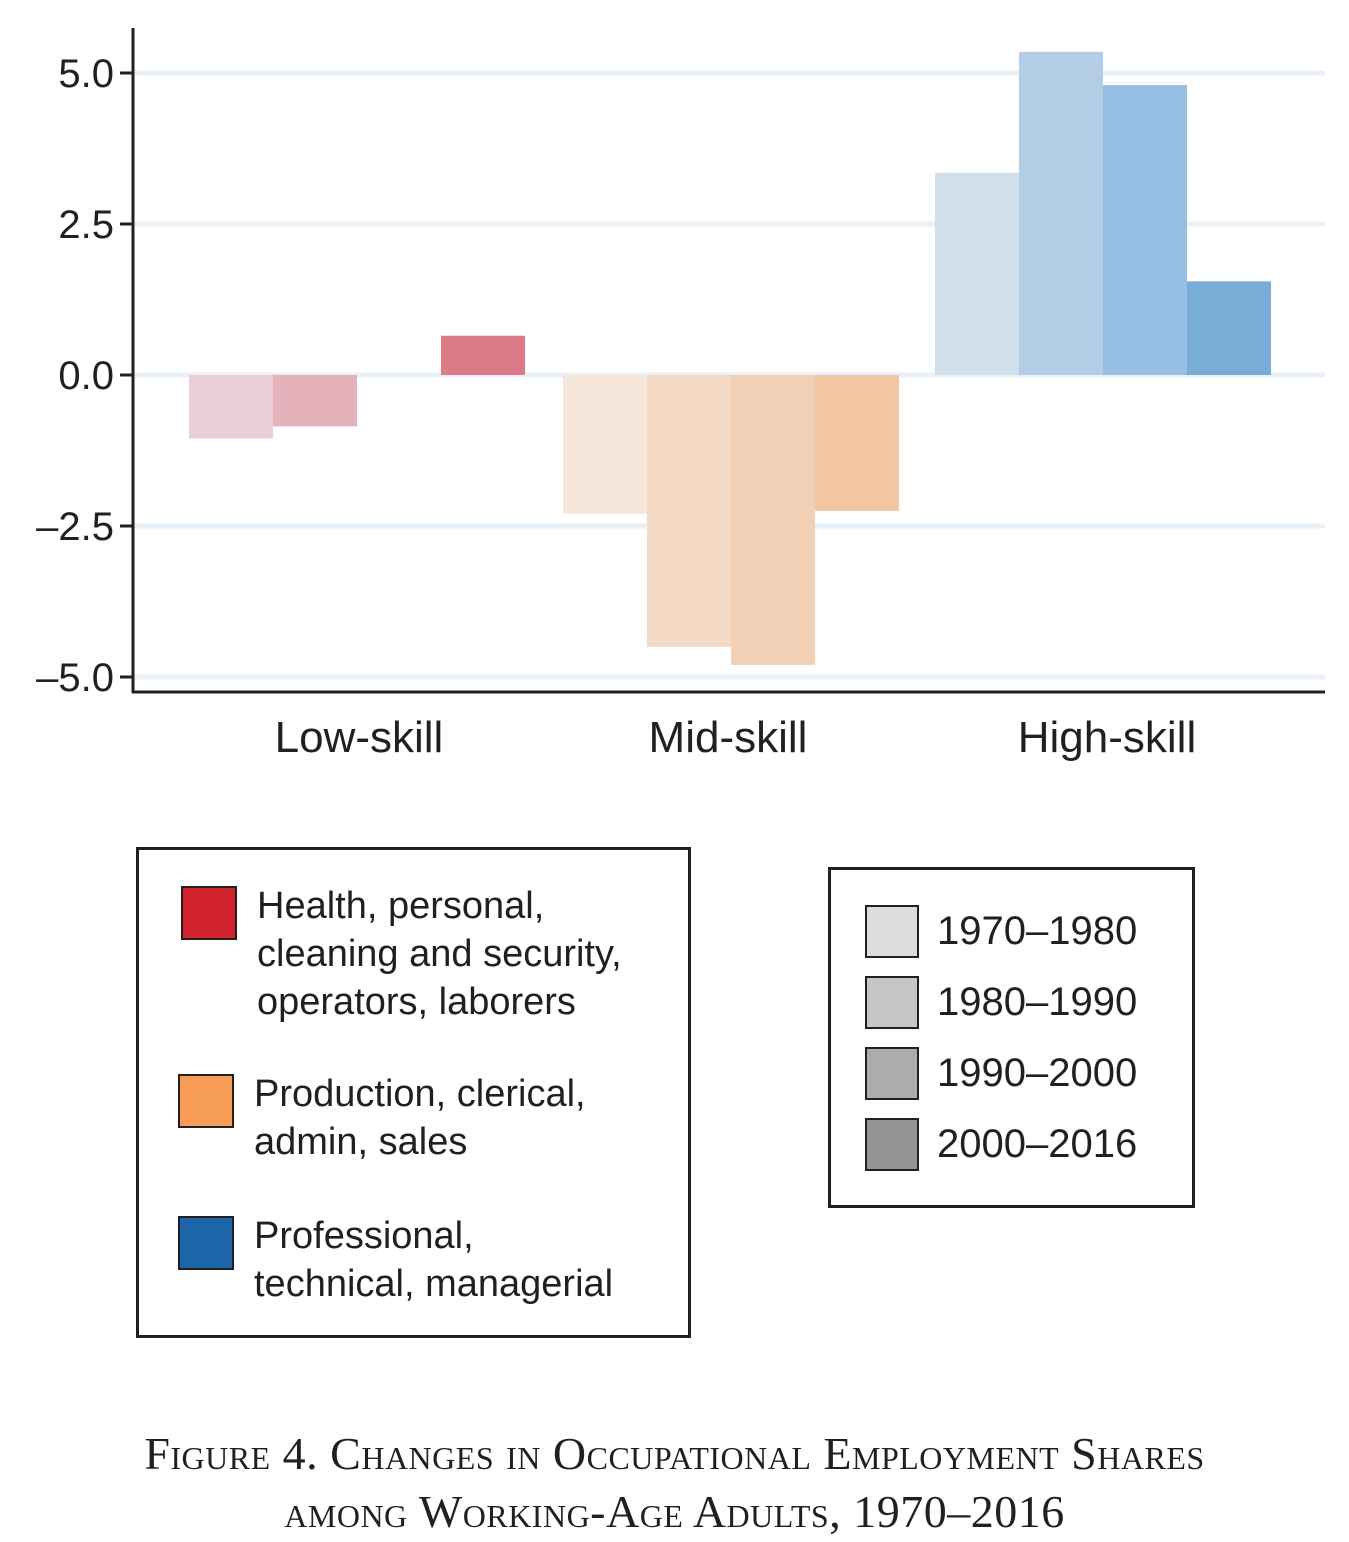 This screenshot has width=1349, height=1542. I want to click on period-legend-item: 1970–1980, so click(1001, 931).